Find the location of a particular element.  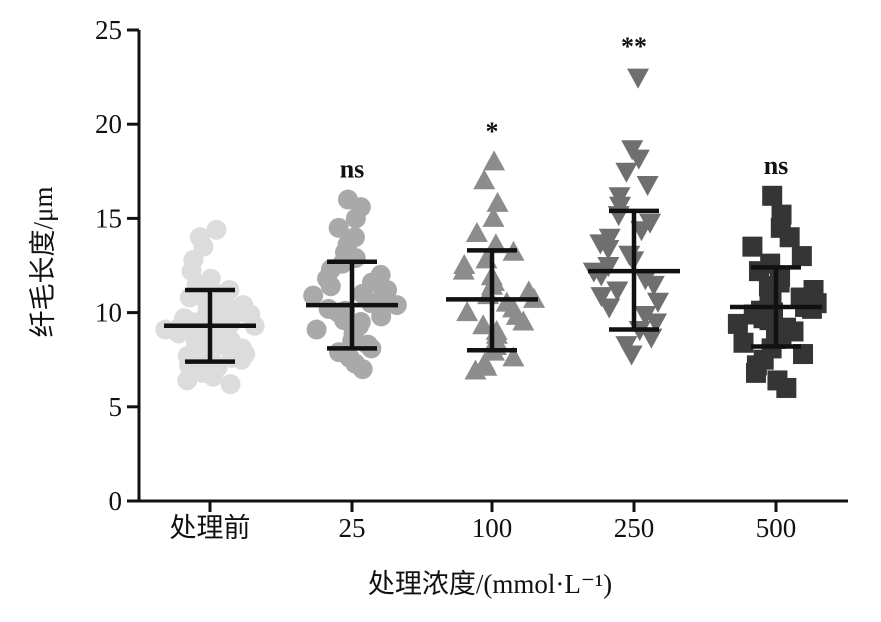

x-axis-title: 处理浓度/(mmol·L⁻¹) is located at coordinates (490, 584).